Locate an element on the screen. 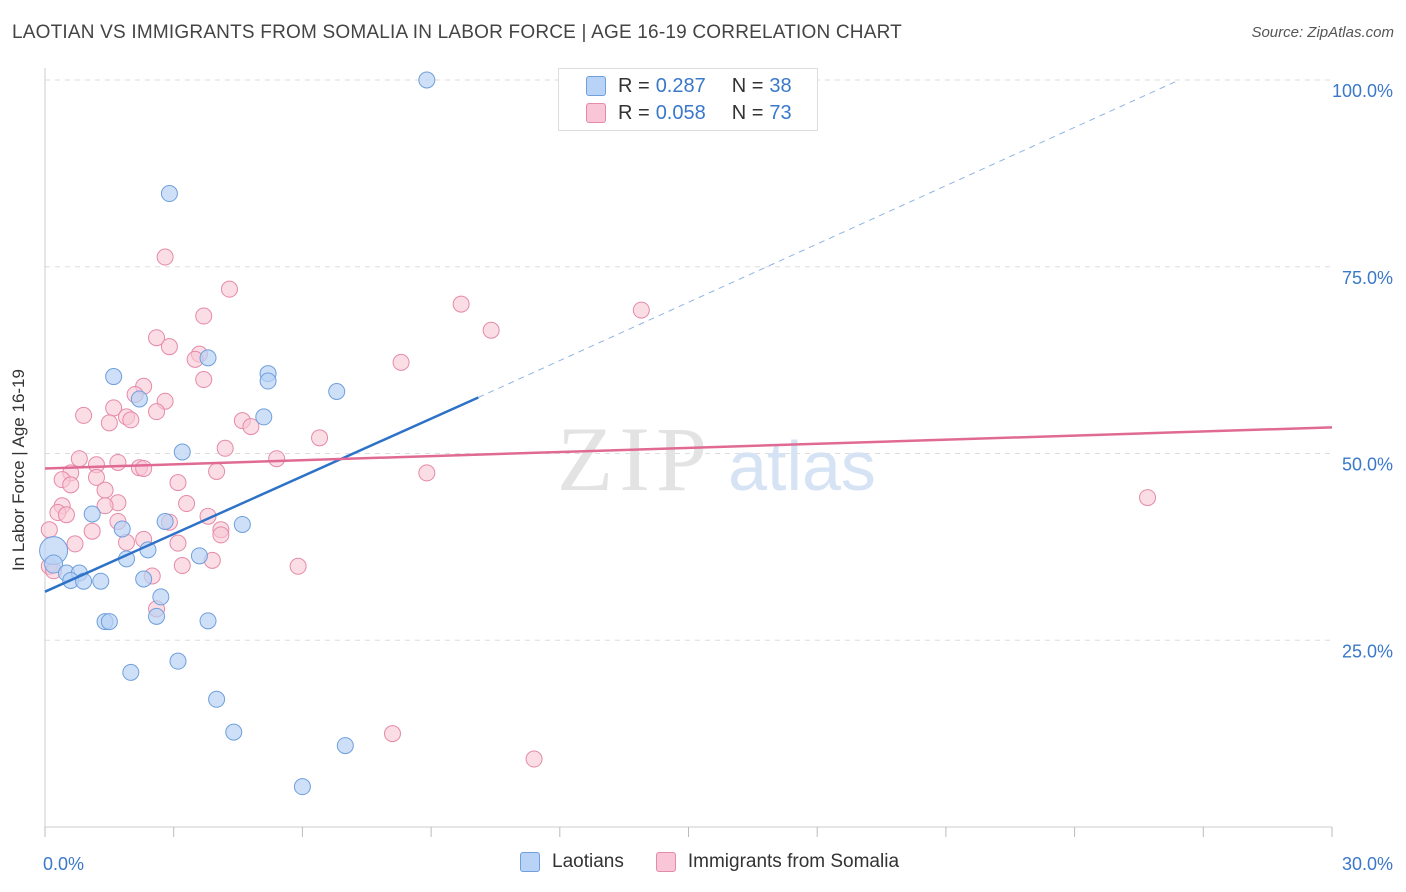 This screenshot has width=1406, height=892. legend-row-laotians: R = 0.287 N = 38 is located at coordinates (689, 86).